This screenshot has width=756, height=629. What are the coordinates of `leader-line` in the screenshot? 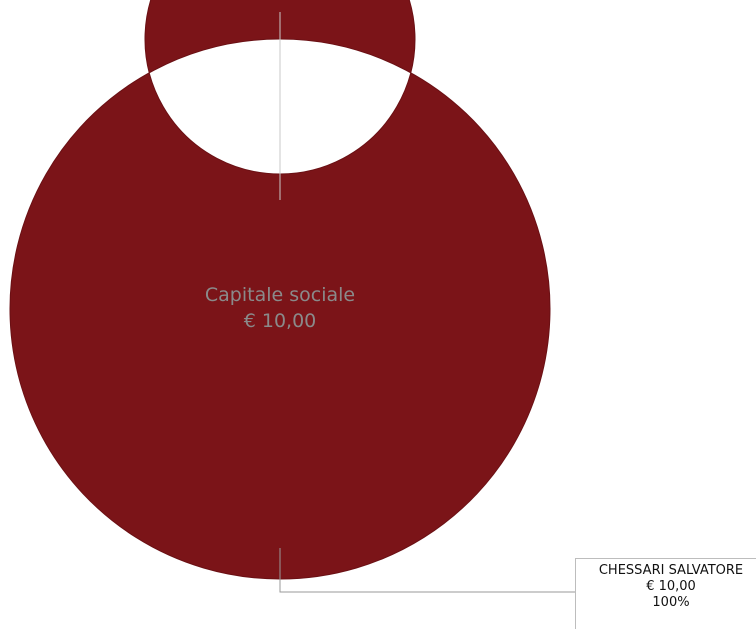 It's located at (427, 570).